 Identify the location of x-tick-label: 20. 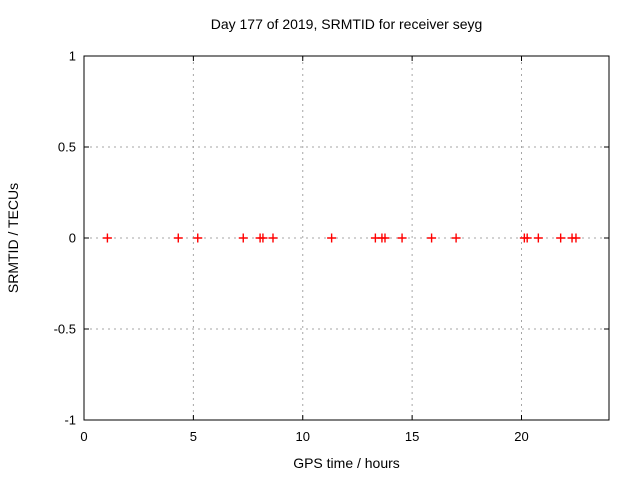
(521, 436).